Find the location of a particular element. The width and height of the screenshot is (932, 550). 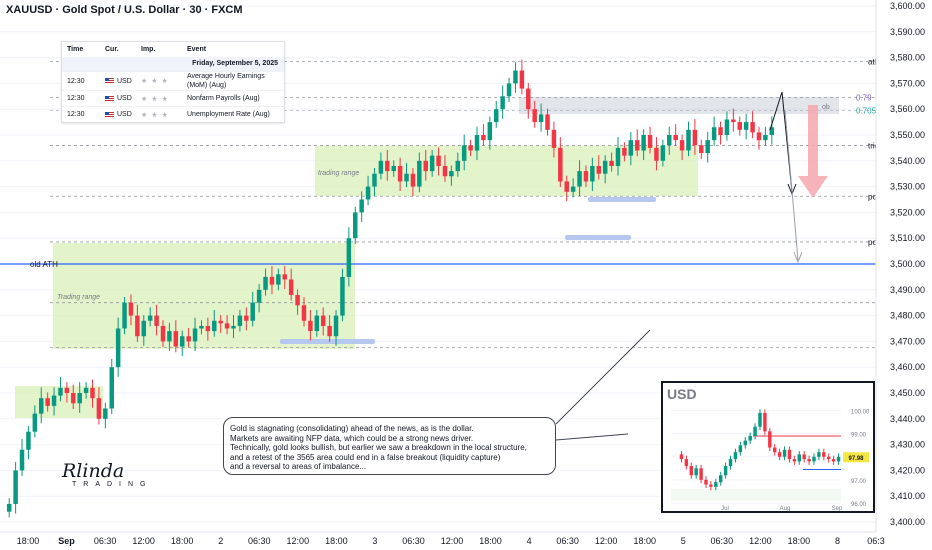

price-tick-label: 3,440.00 is located at coordinates (907, 419).